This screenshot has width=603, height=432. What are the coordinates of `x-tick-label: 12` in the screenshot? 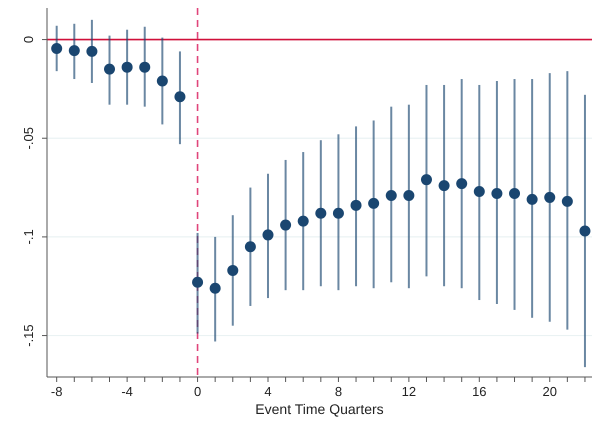 It's located at (409, 391).